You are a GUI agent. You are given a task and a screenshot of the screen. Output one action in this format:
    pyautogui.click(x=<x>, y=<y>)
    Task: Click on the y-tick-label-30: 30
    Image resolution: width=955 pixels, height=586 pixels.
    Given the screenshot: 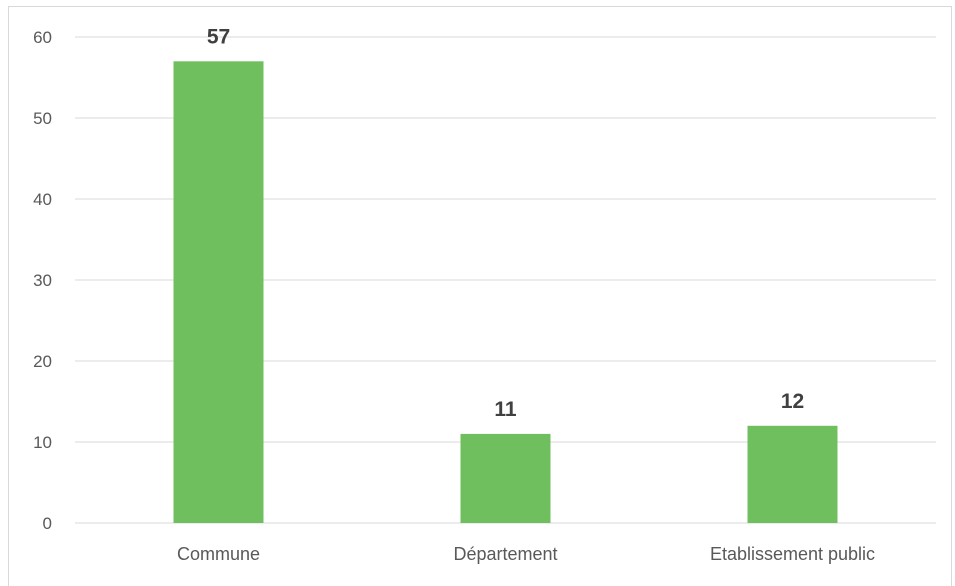 What is the action you would take?
    pyautogui.click(x=42, y=280)
    